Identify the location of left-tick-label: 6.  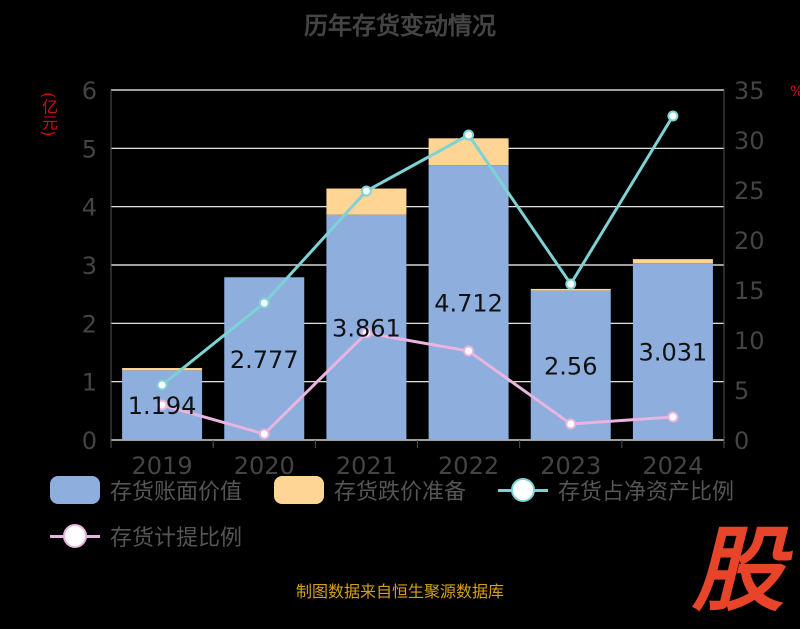
(89, 91).